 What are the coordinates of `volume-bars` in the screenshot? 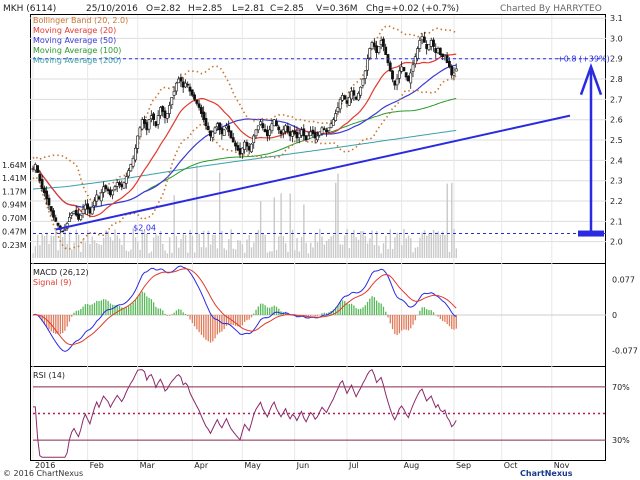 It's located at (245, 211).